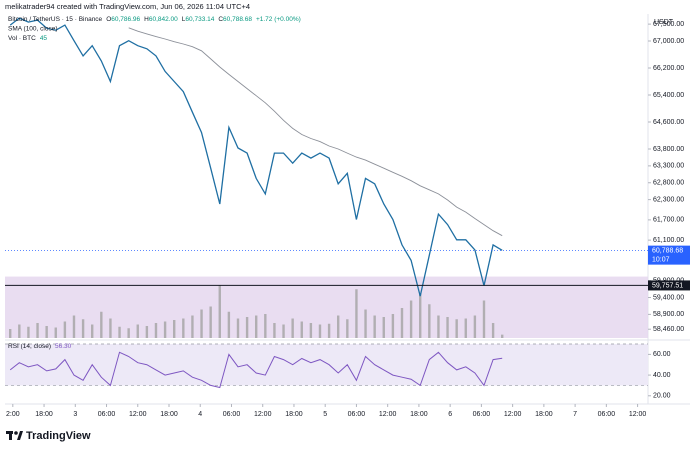 Image resolution: width=690 pixels, height=450 pixels. Describe the element at coordinates (63, 346) in the screenshot. I see `rsi-value: 56.30` at that location.